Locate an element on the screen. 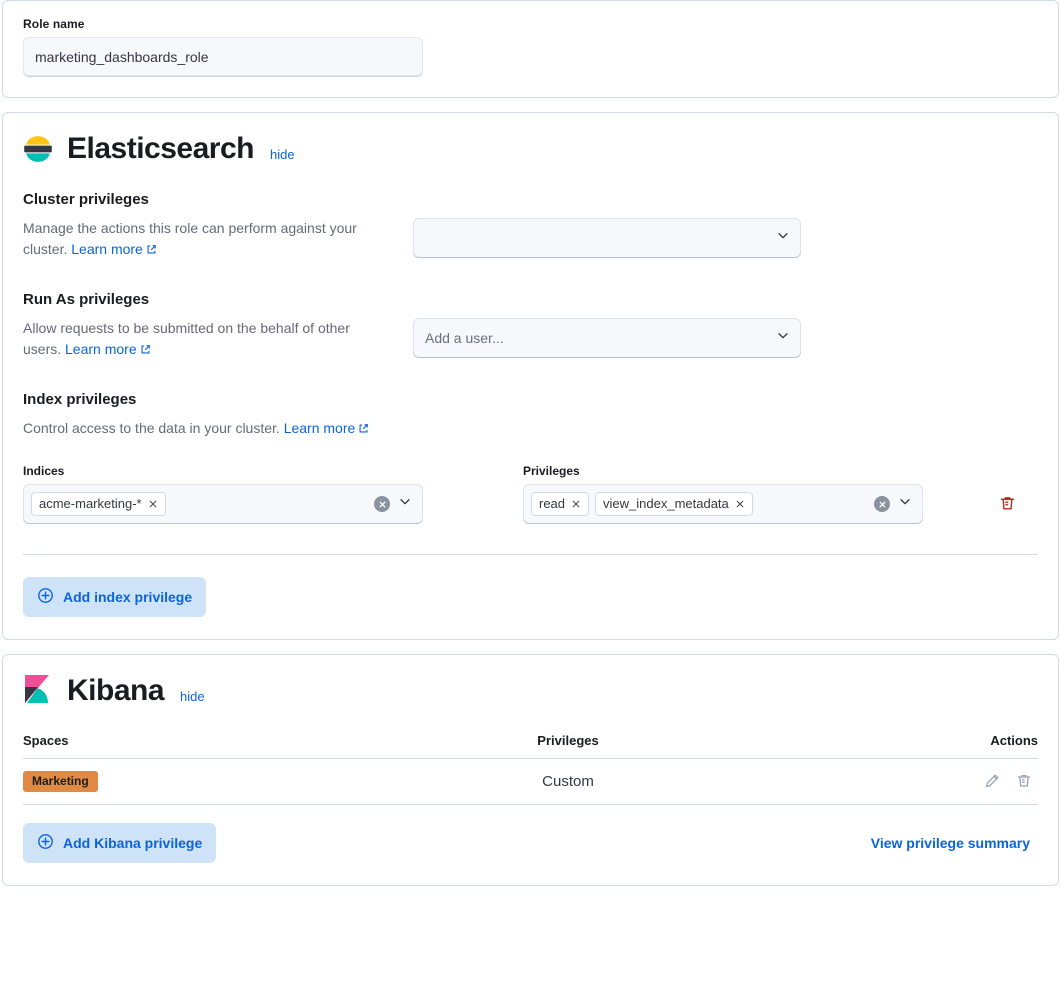  kibana-title: Kibana is located at coordinates (116, 690).